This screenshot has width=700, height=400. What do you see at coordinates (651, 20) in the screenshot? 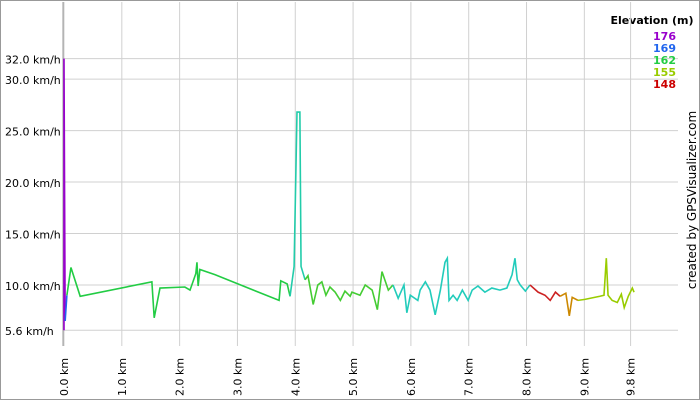
I see `legend-title: Elevation (m)` at bounding box center [651, 20].